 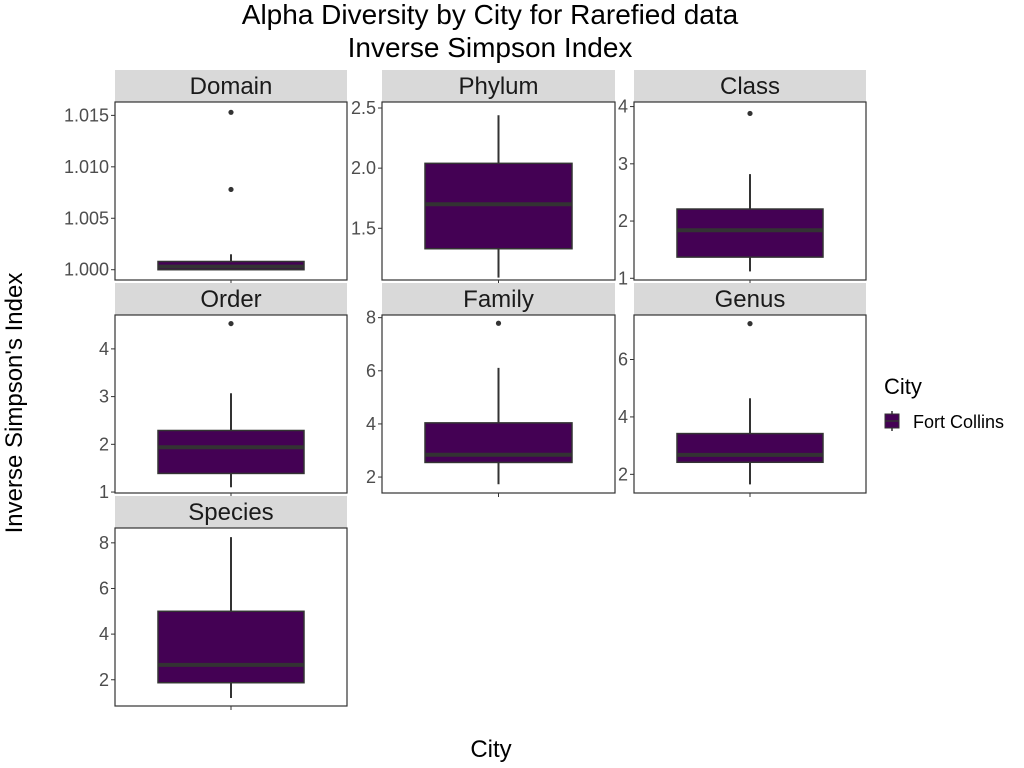 I want to click on y-tick-label-class: 2, so click(x=623, y=221).